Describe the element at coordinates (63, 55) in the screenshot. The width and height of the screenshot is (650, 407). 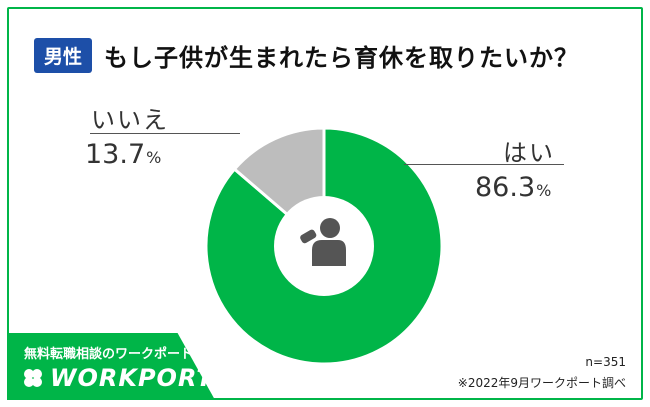
I see `gender-badge: 男性` at that location.